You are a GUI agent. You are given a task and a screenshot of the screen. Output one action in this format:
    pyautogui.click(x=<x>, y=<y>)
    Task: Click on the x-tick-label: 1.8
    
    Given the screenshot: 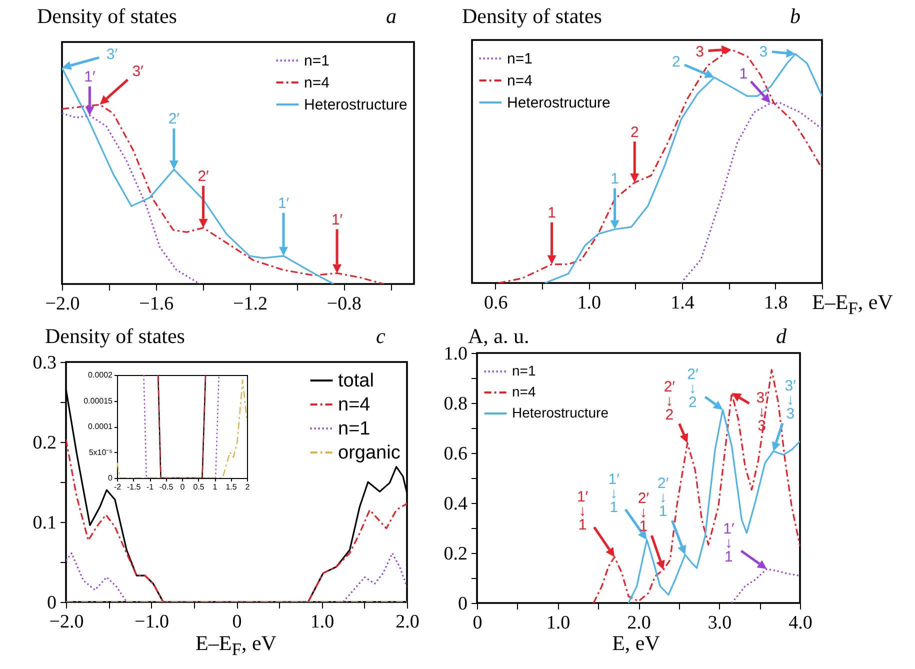 What is the action you would take?
    pyautogui.click(x=776, y=303)
    